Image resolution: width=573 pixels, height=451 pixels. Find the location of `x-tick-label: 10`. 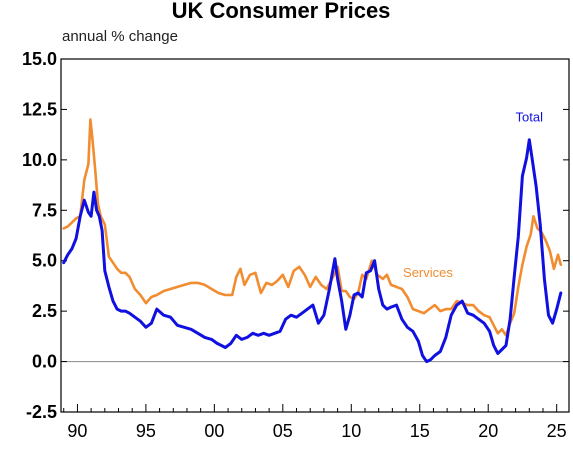

x-tick-label: 10 is located at coordinates (351, 431).